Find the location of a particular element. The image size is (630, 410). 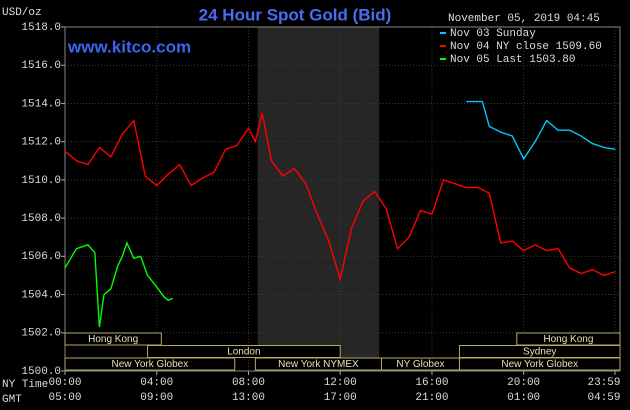

session-label: London is located at coordinates (243, 352).